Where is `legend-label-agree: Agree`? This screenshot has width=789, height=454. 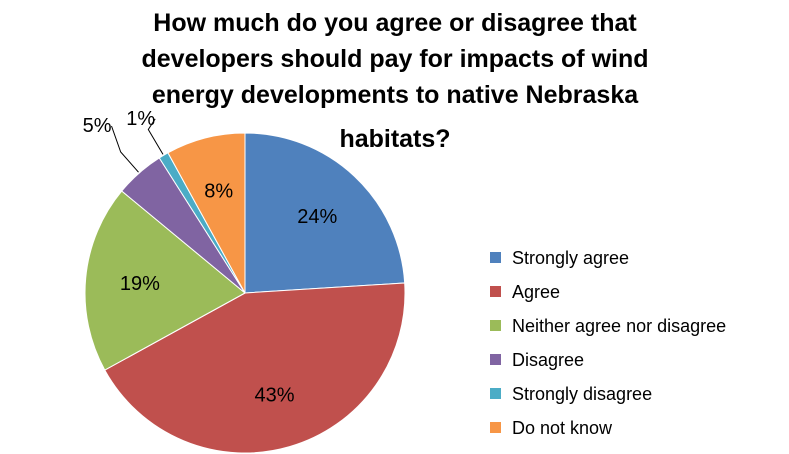 legend-label-agree: Agree is located at coordinates (536, 292).